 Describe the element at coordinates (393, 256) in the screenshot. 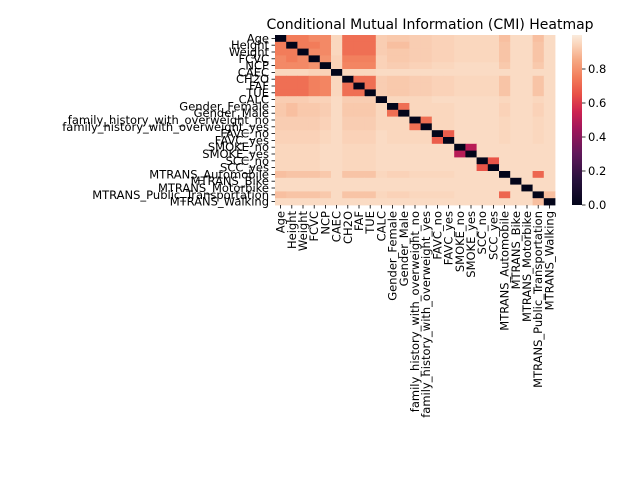

I see `x-tick-label: Gender_Female` at that location.